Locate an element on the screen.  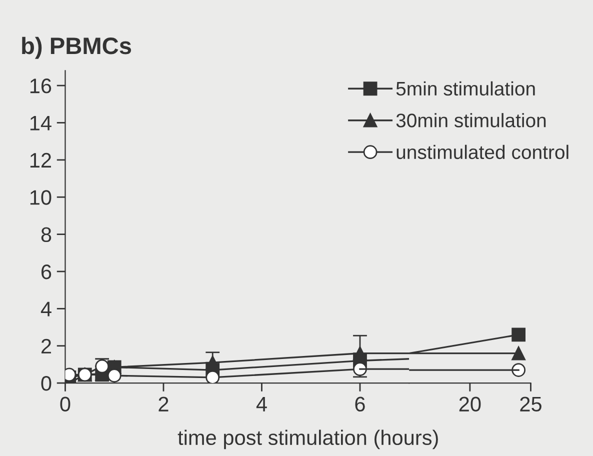
legend-label: unstimulated control is located at coordinates (482, 152).